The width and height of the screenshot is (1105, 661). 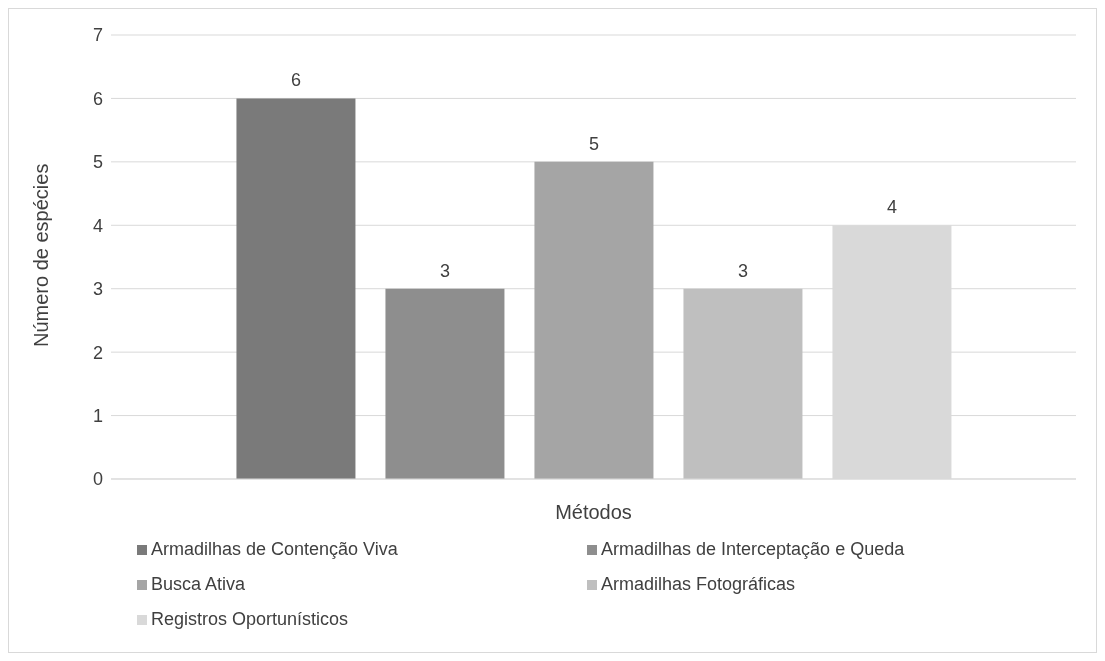 What do you see at coordinates (198, 584) in the screenshot?
I see `legend-label: Busca Ativa` at bounding box center [198, 584].